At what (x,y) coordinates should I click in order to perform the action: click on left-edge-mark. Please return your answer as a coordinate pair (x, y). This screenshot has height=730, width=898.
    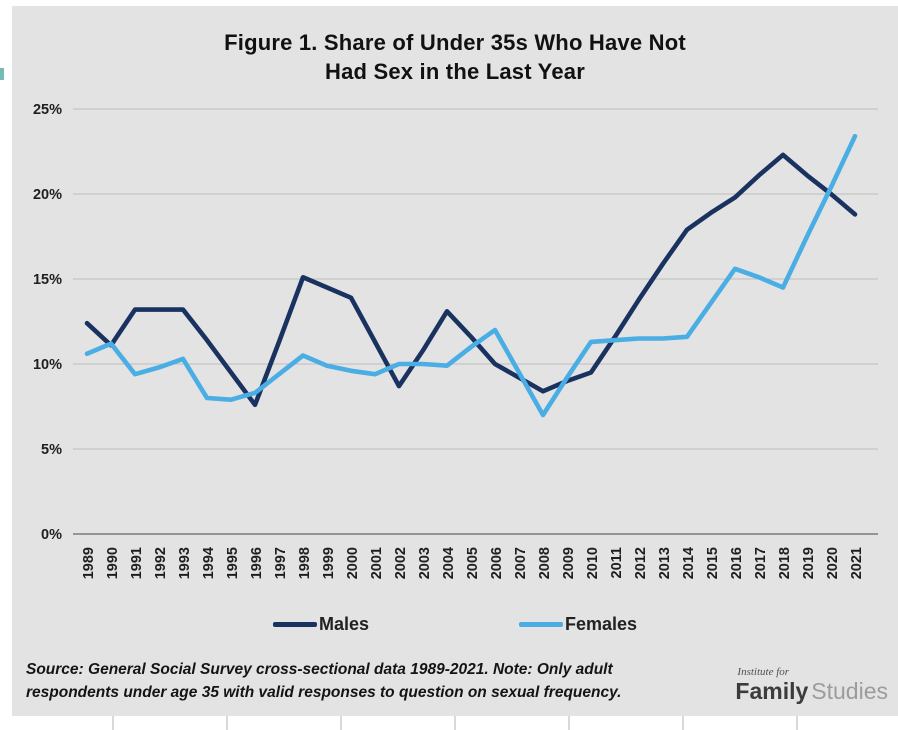
    Looking at the image, I should click on (2, 74).